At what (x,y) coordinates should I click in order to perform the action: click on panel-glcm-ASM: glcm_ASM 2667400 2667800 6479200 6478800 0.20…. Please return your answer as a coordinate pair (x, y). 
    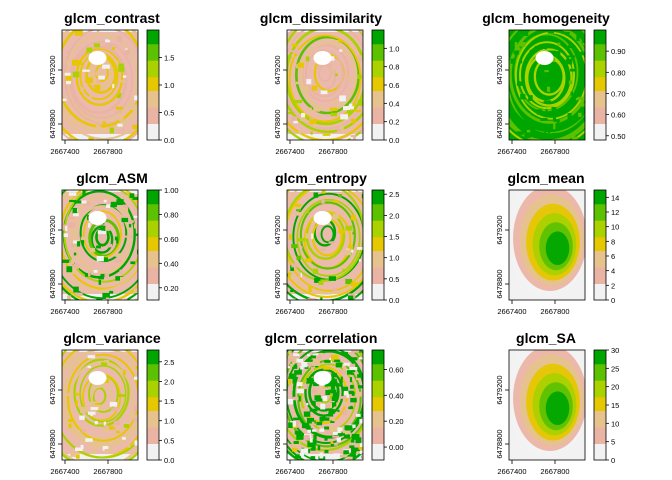
    Looking at the image, I should click on (113, 243).